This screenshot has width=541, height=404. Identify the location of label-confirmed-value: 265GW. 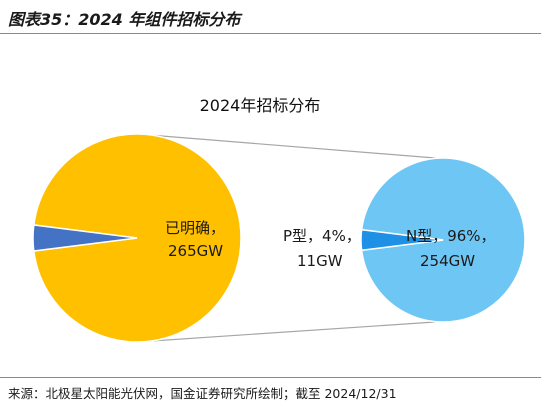
(195, 251).